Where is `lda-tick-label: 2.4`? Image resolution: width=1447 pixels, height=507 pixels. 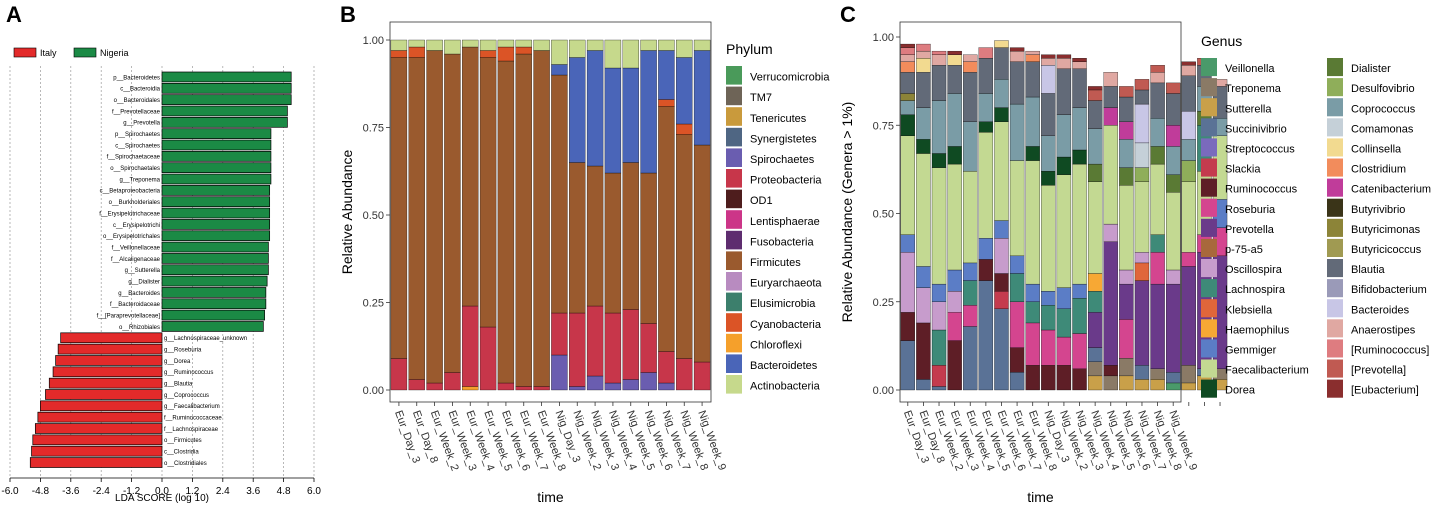 lda-tick-label: 2.4 is located at coordinates (223, 491).